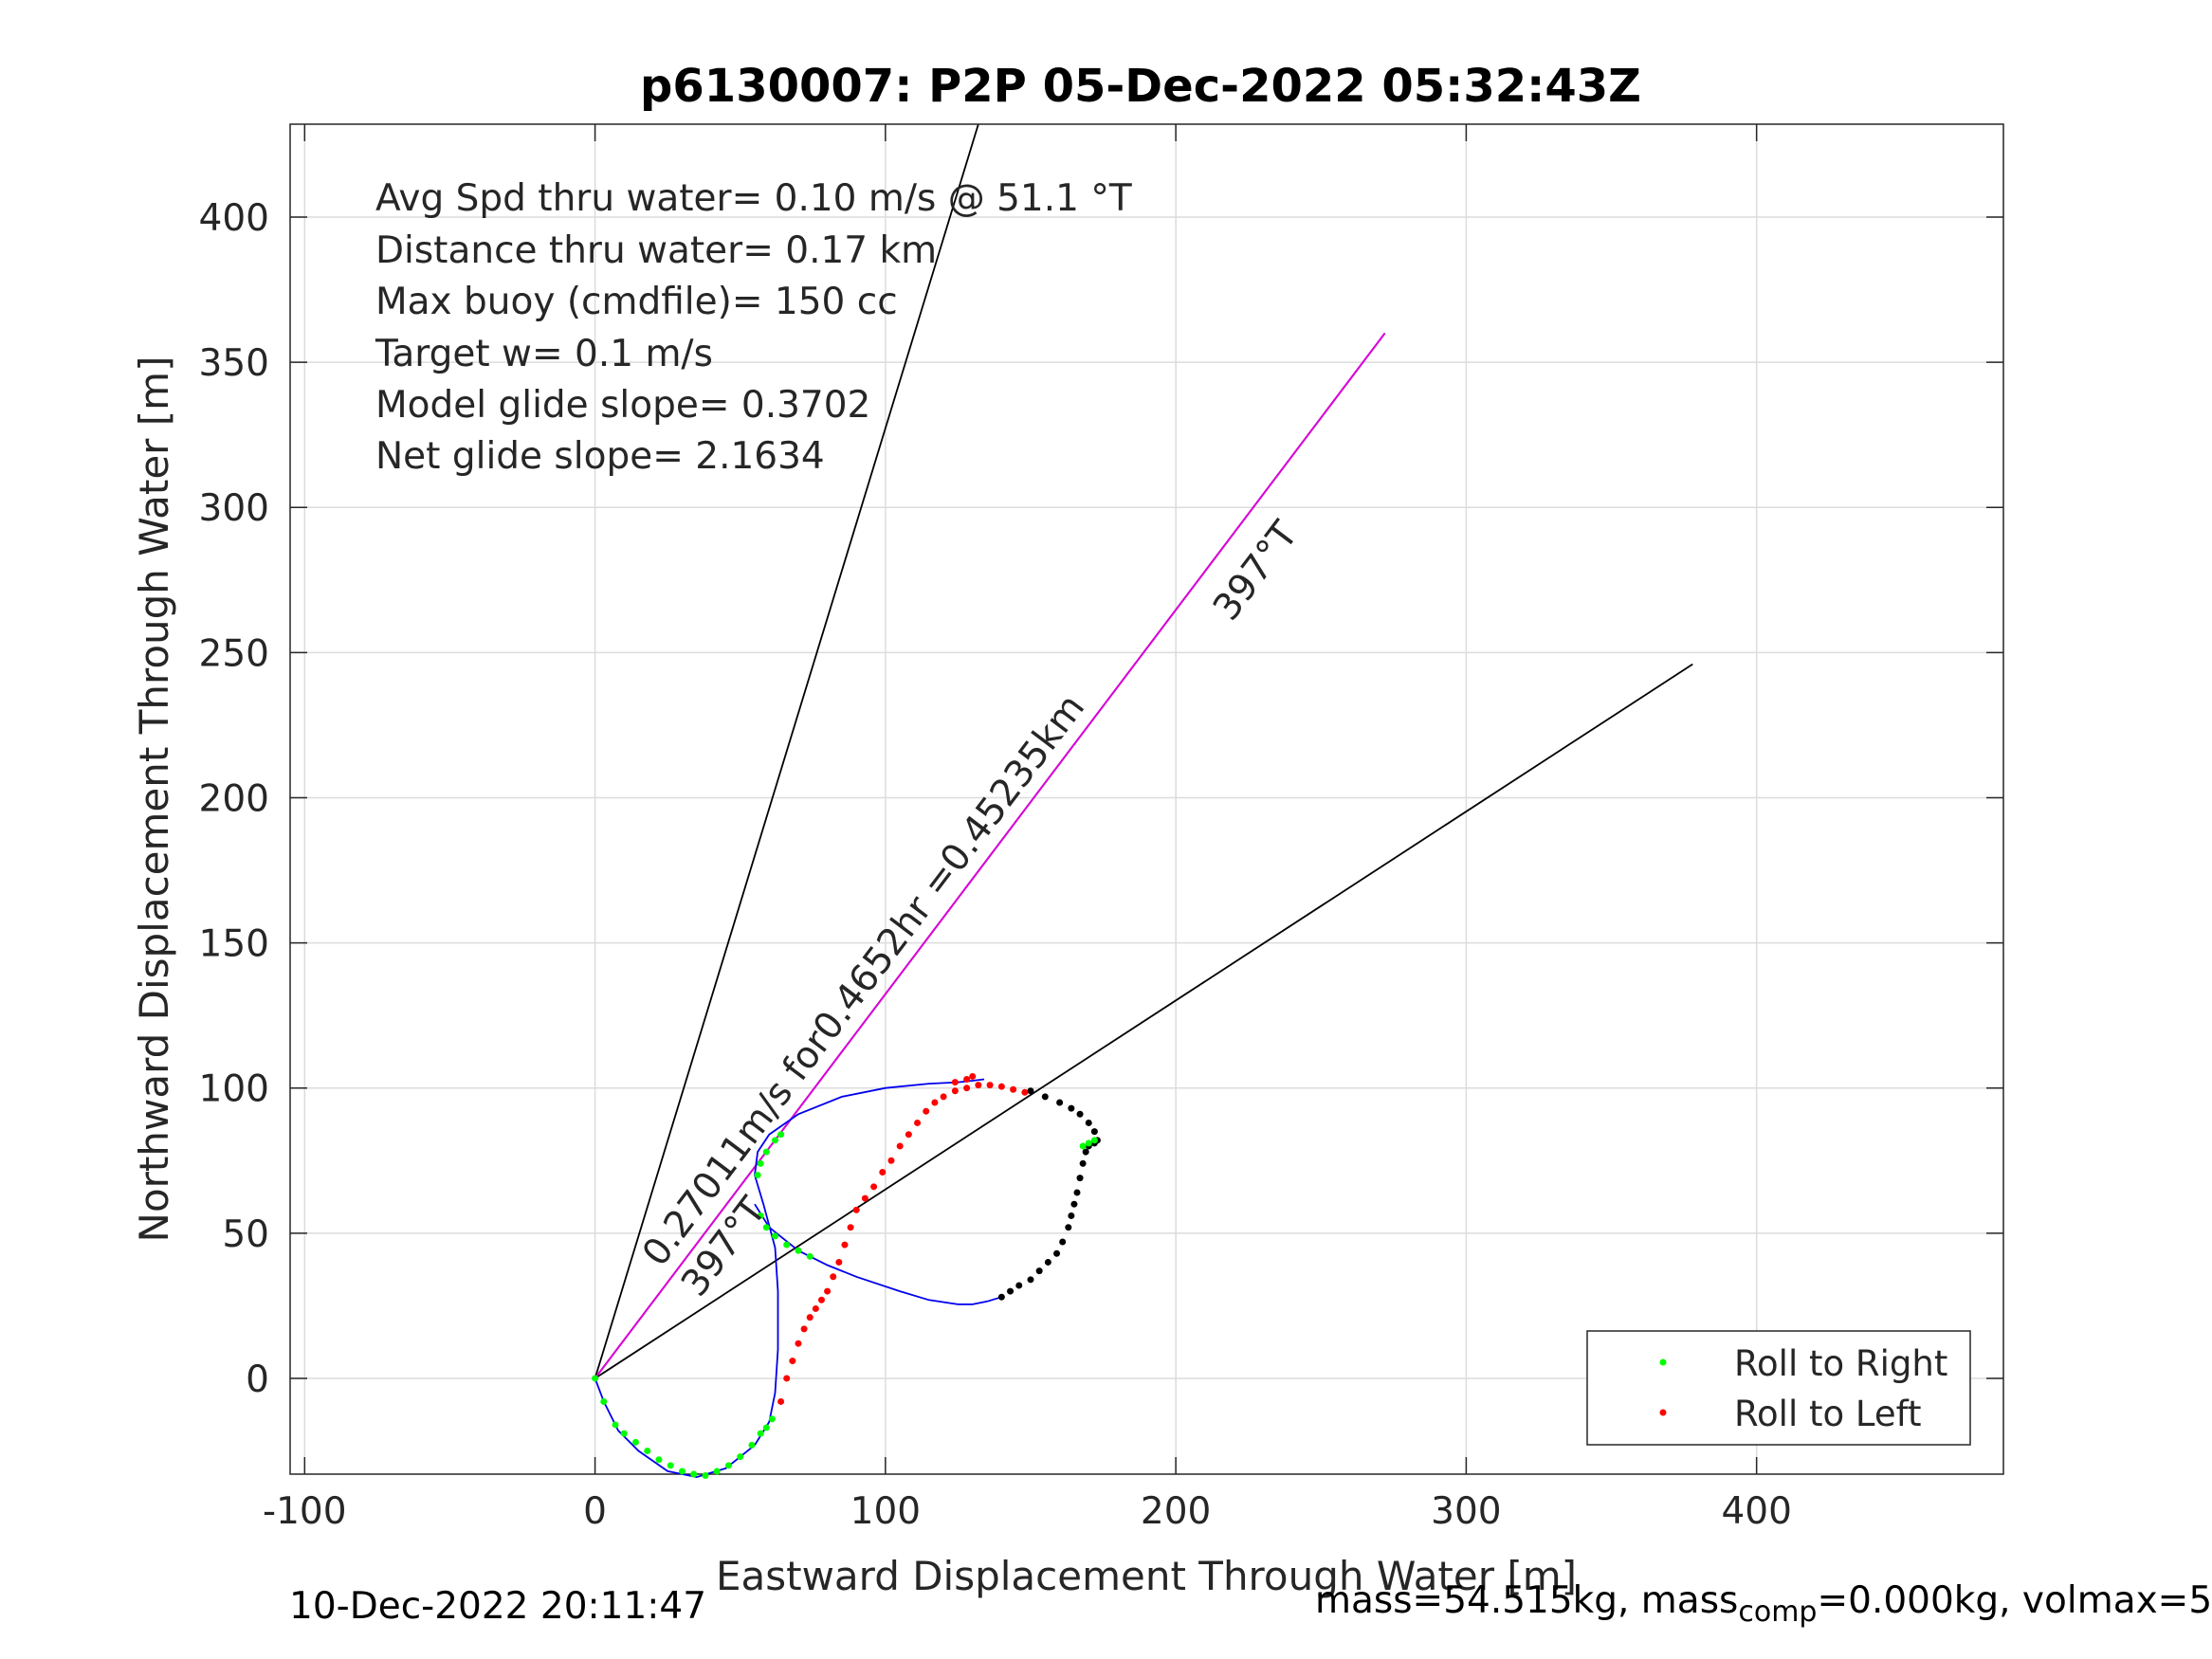 The width and height of the screenshot is (2212, 1659). Describe the element at coordinates (154, 799) in the screenshot. I see `y-axis-label: Northward Displacement Through Water [m]` at that location.